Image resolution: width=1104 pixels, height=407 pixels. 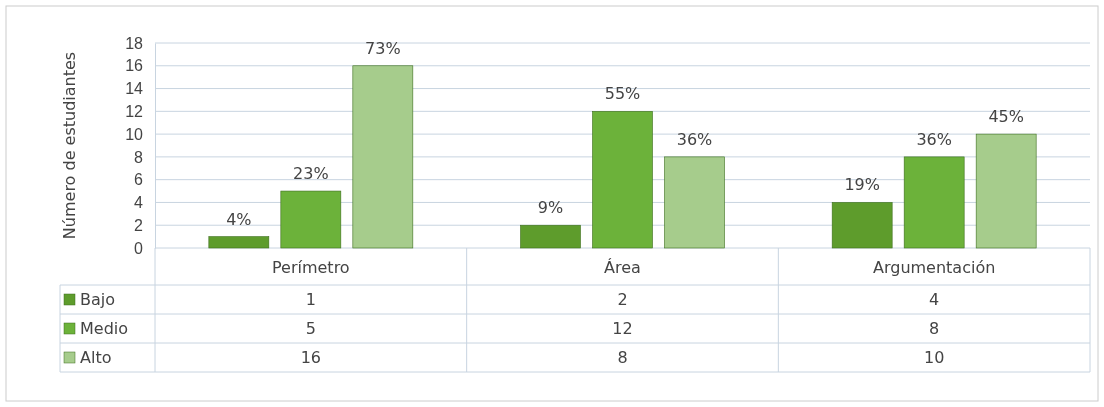 I want to click on data-label: 1, so click(x=310, y=299).